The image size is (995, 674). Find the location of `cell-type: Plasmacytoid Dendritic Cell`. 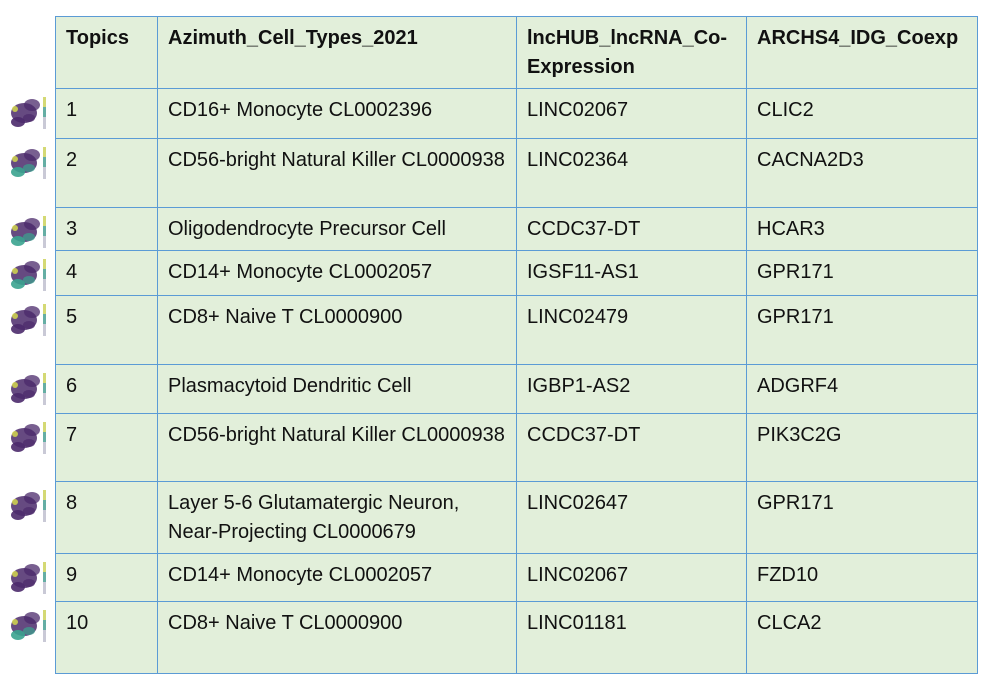

cell-type: Plasmacytoid Dendritic Cell is located at coordinates (337, 389).